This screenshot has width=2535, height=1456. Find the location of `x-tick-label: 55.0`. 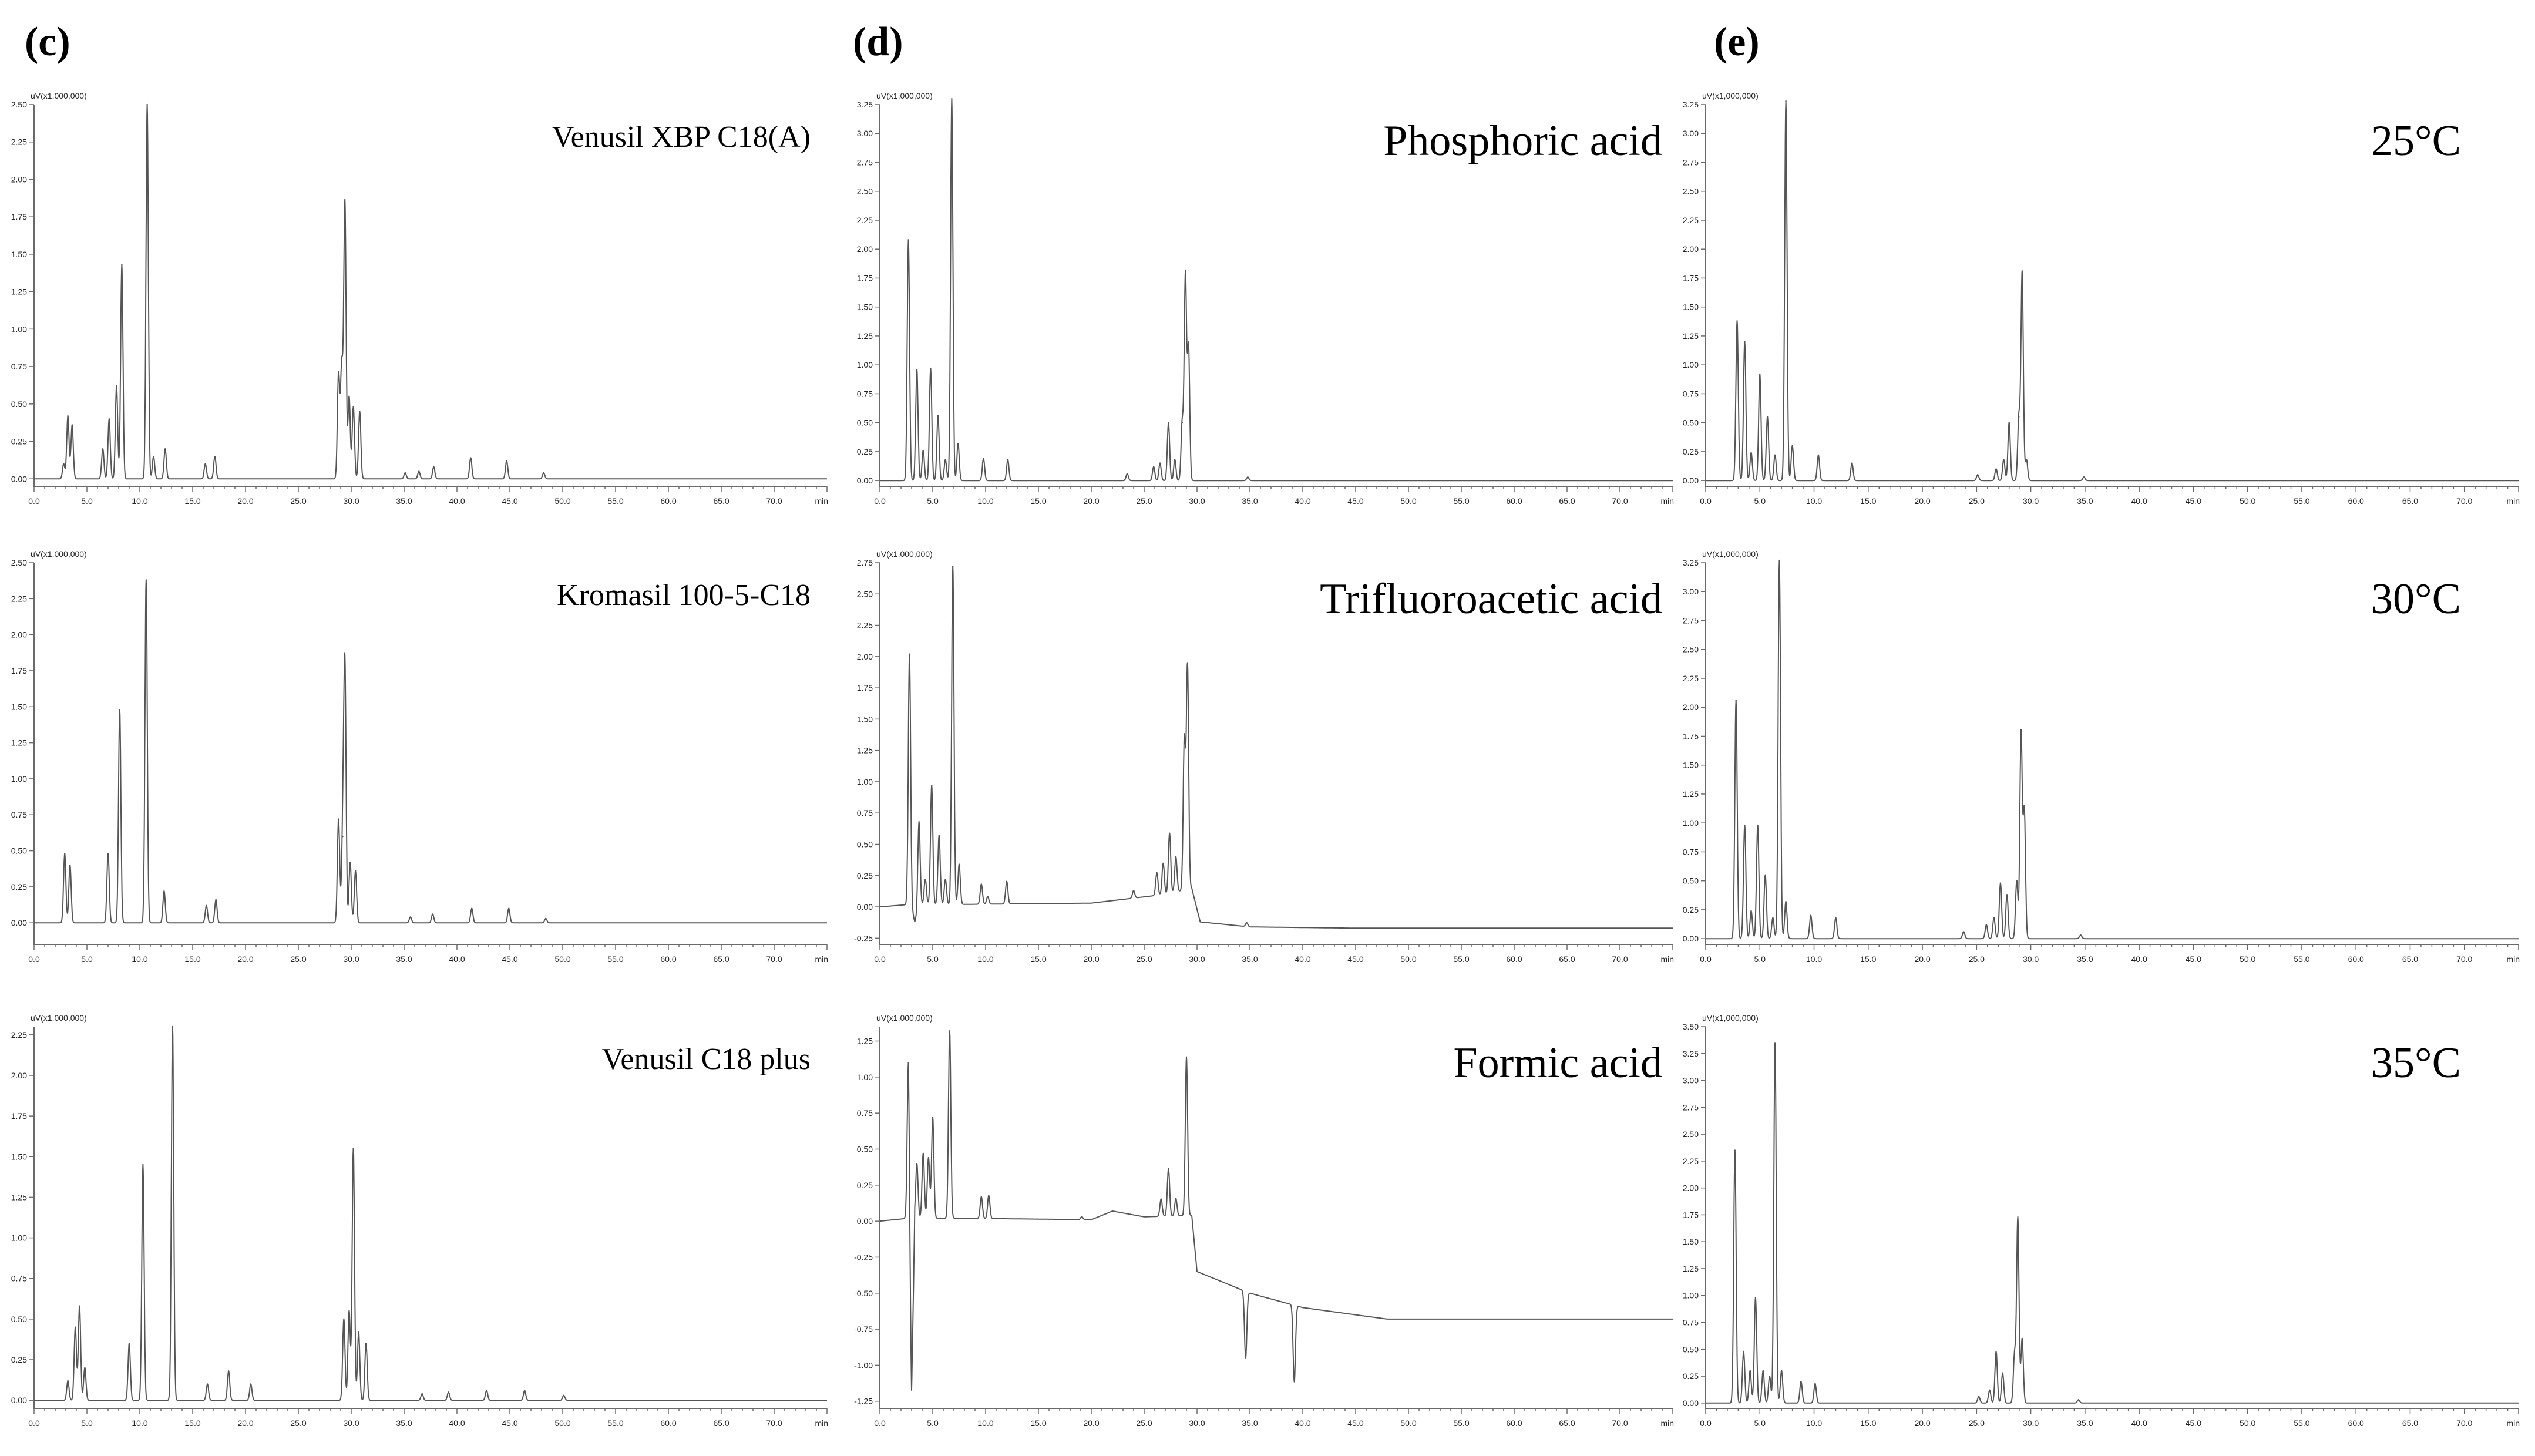

x-tick-label: 55.0 is located at coordinates (2301, 501).